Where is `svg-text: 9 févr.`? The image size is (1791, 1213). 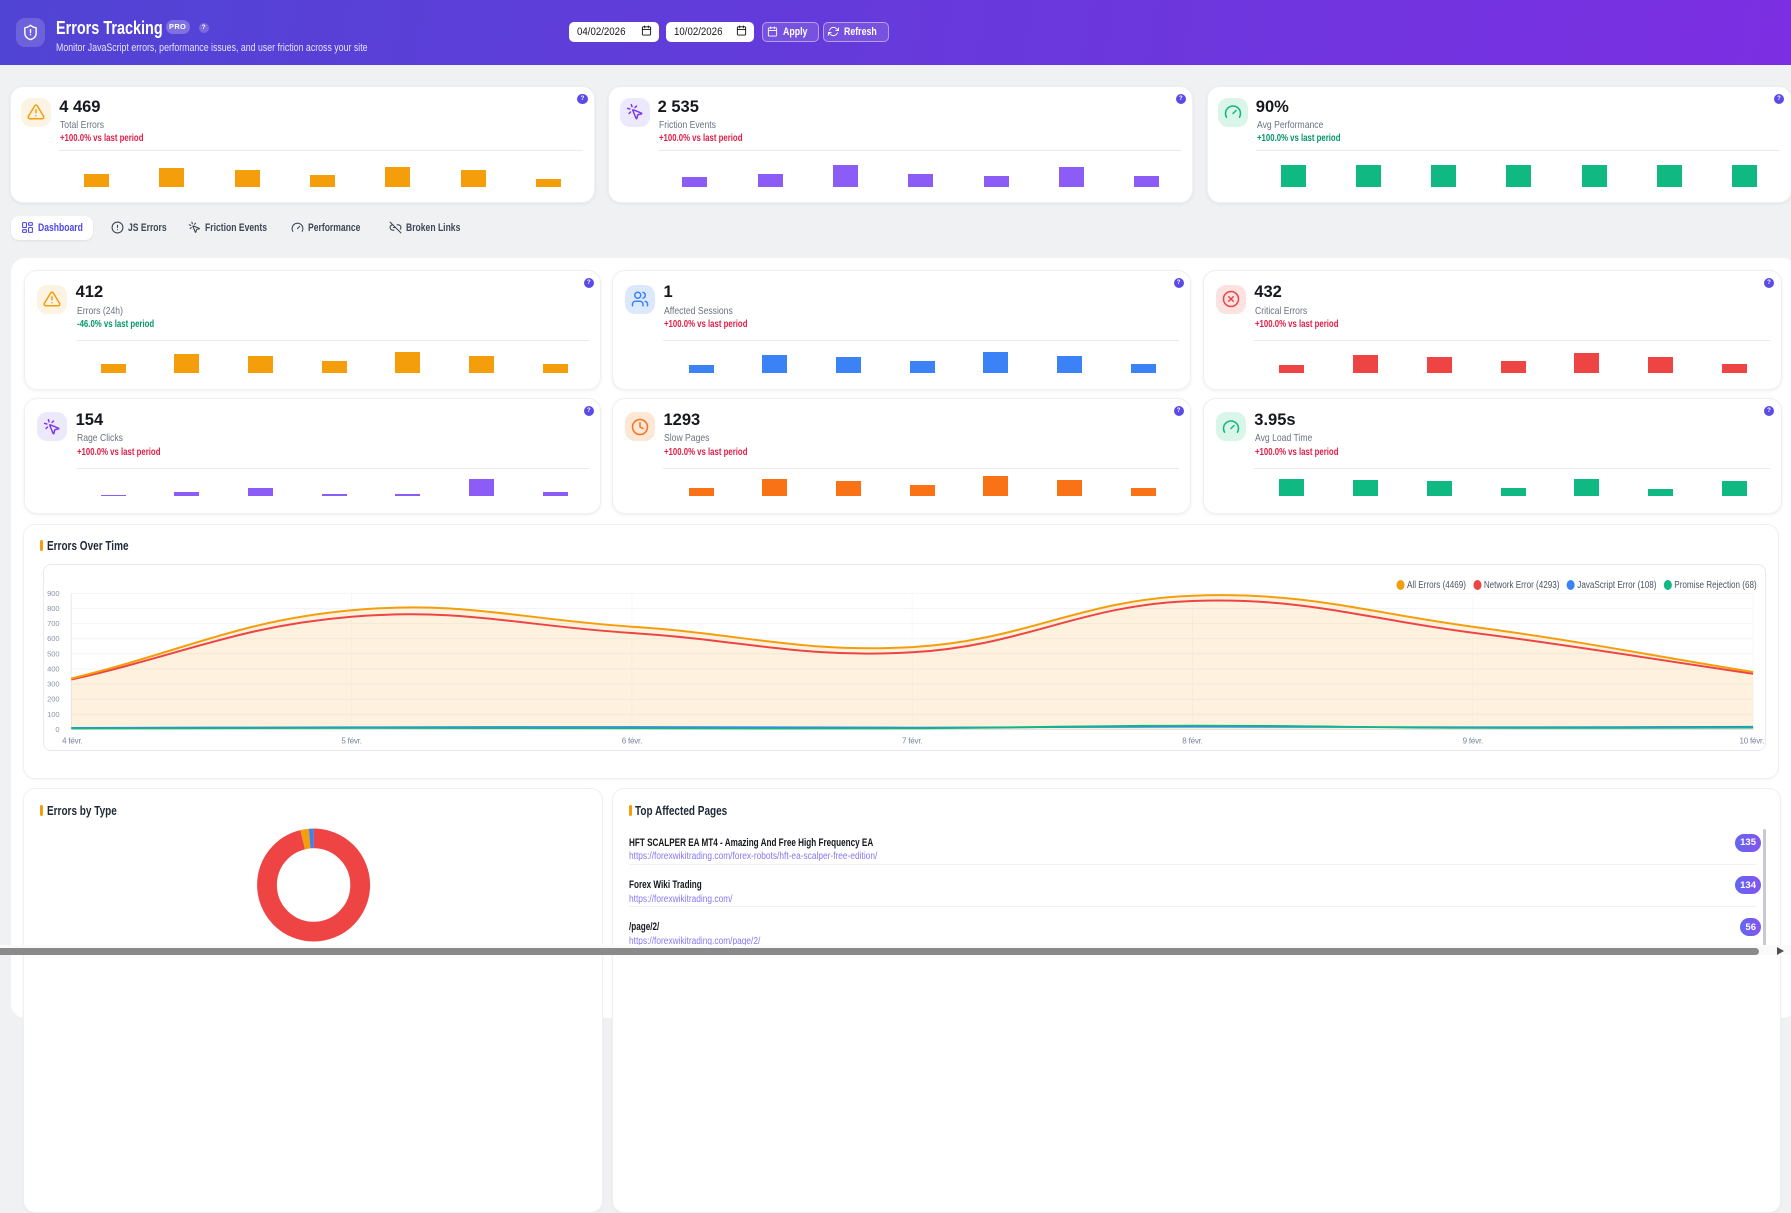 svg-text: 9 févr. is located at coordinates (1473, 740).